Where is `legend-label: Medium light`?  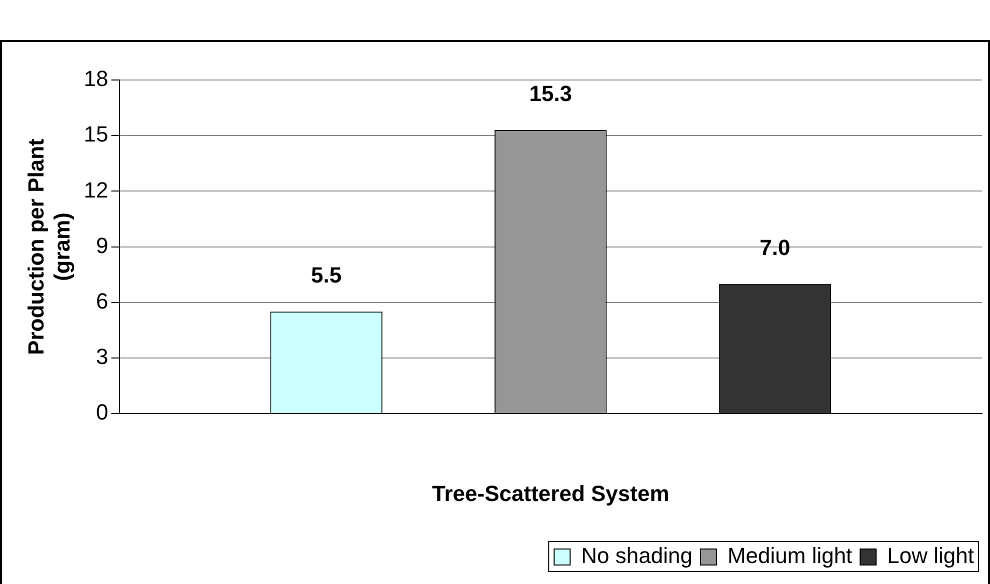 legend-label: Medium light is located at coordinates (789, 555).